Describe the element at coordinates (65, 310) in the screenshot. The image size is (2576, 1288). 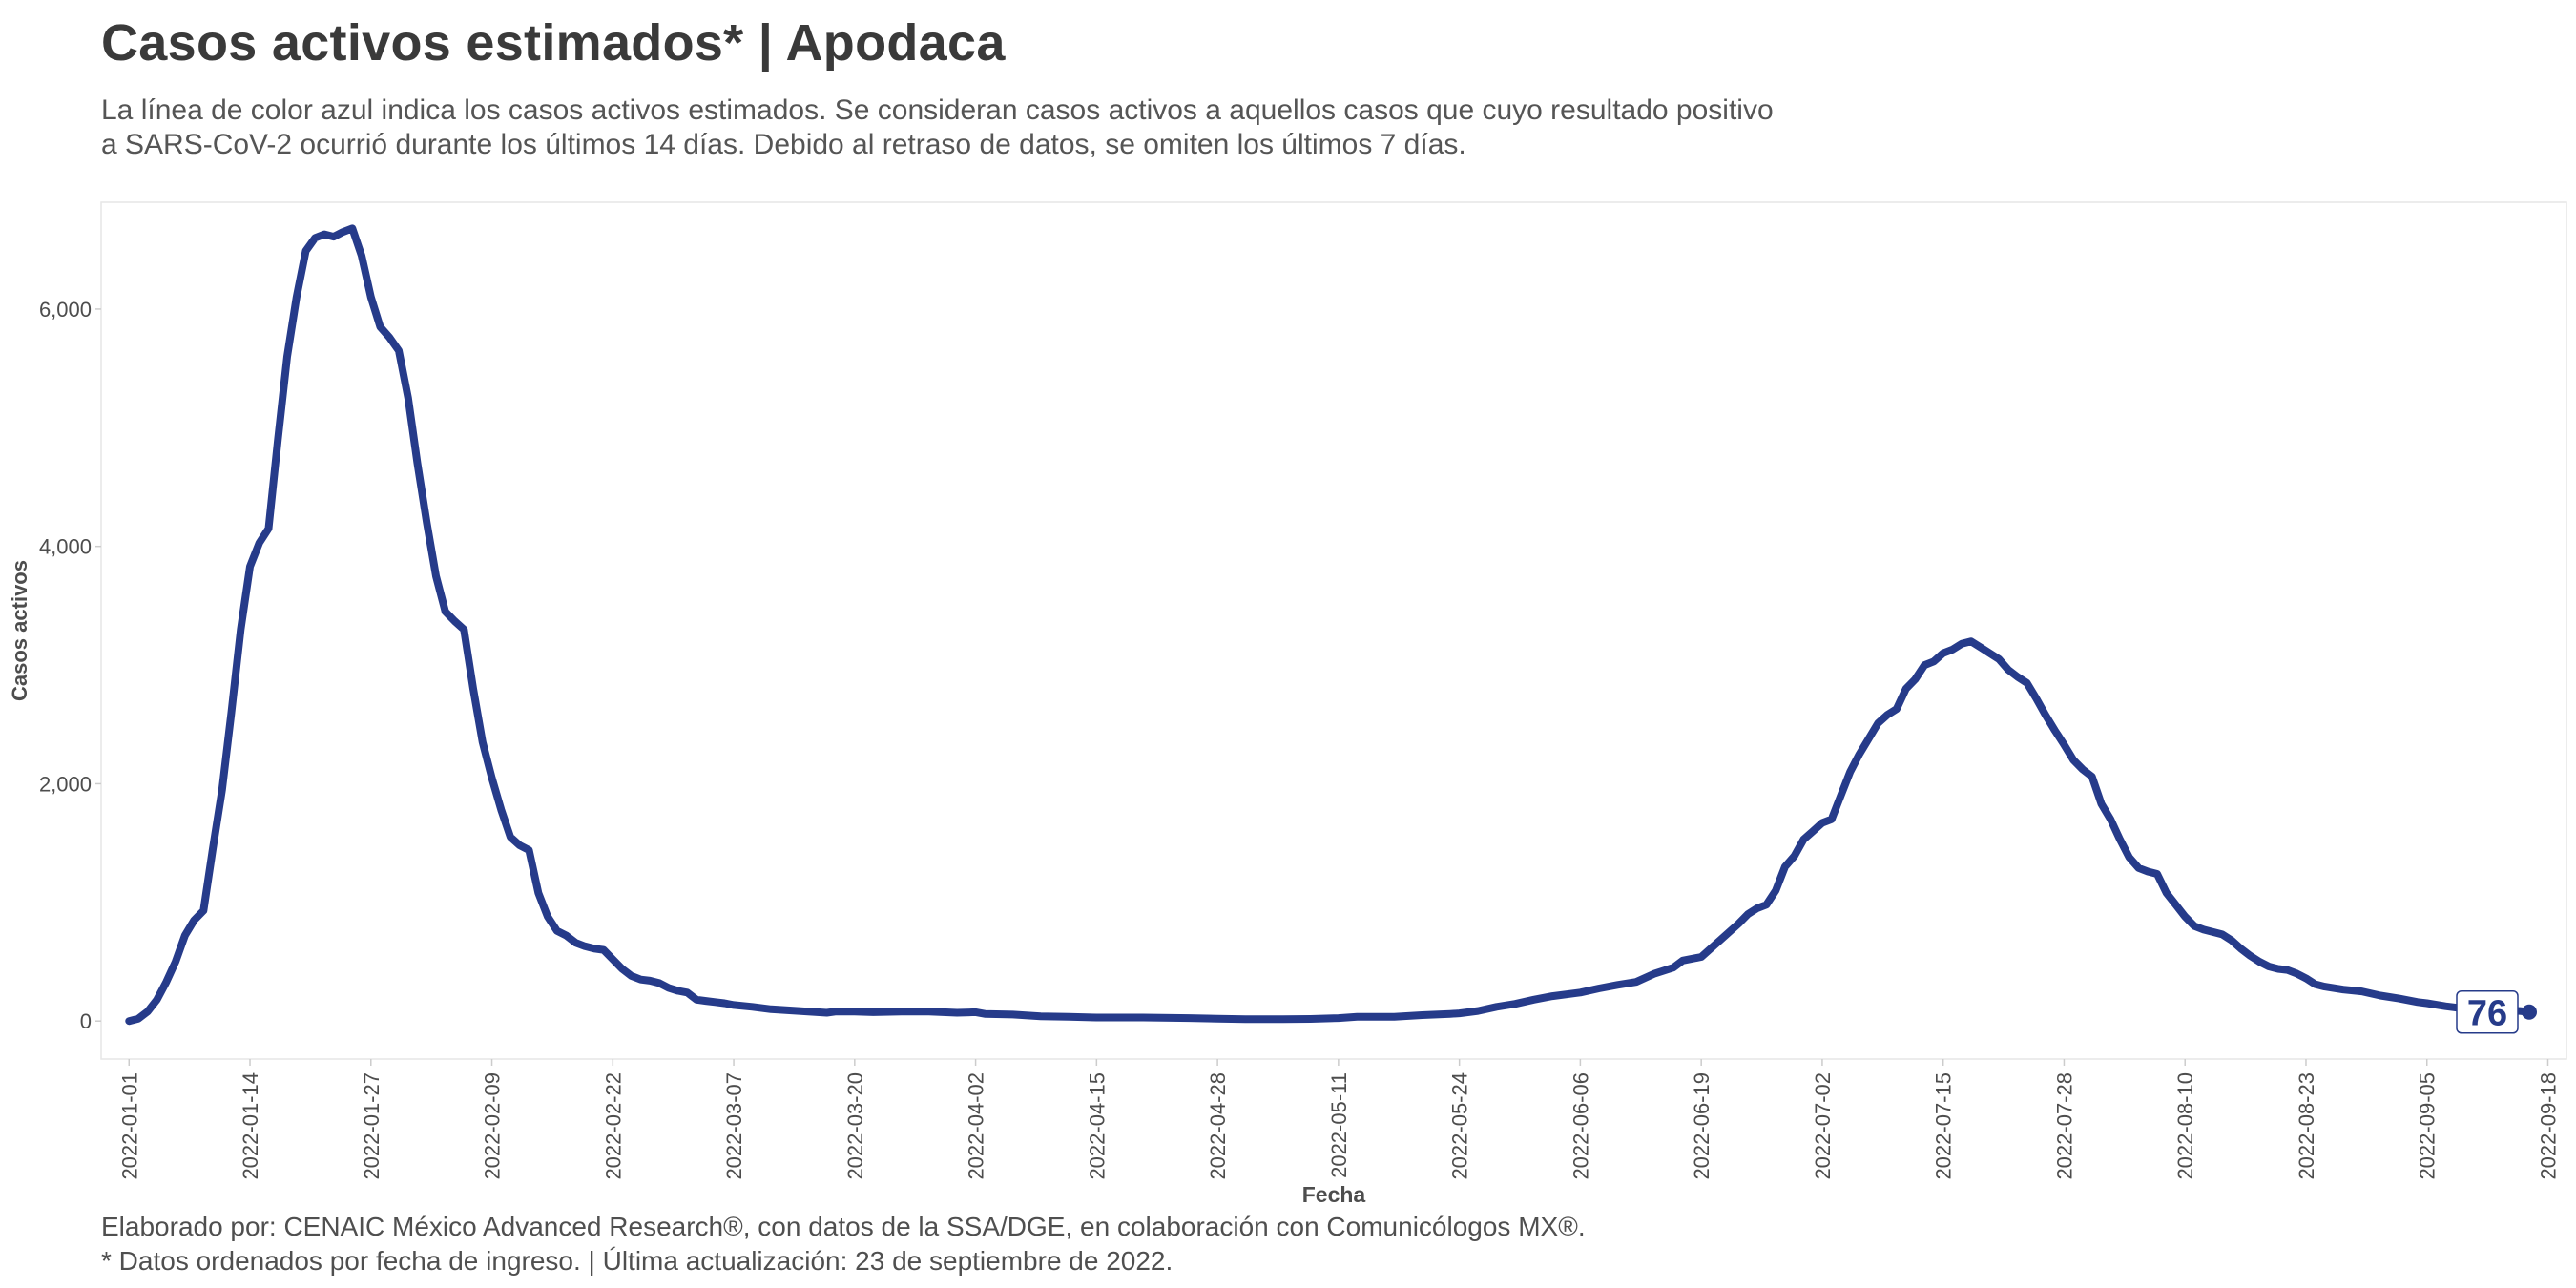
I see `y-tick-label: 6,000` at that location.